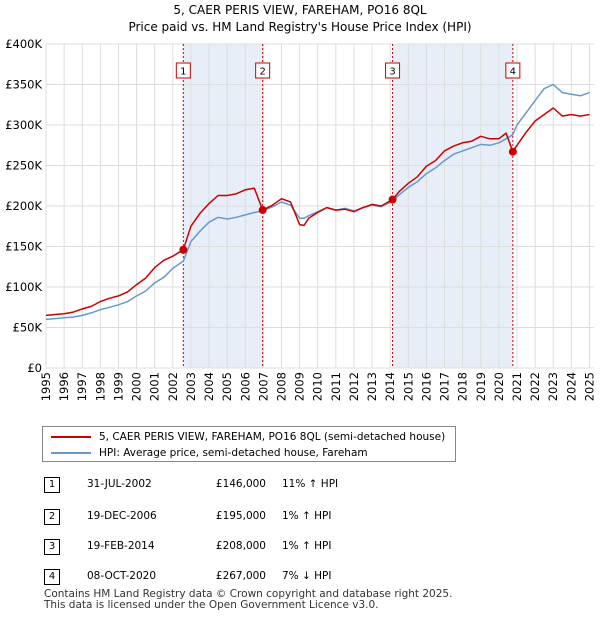  What do you see at coordinates (100, 386) in the screenshot?
I see `x-tick-label: 1998` at bounding box center [100, 386].